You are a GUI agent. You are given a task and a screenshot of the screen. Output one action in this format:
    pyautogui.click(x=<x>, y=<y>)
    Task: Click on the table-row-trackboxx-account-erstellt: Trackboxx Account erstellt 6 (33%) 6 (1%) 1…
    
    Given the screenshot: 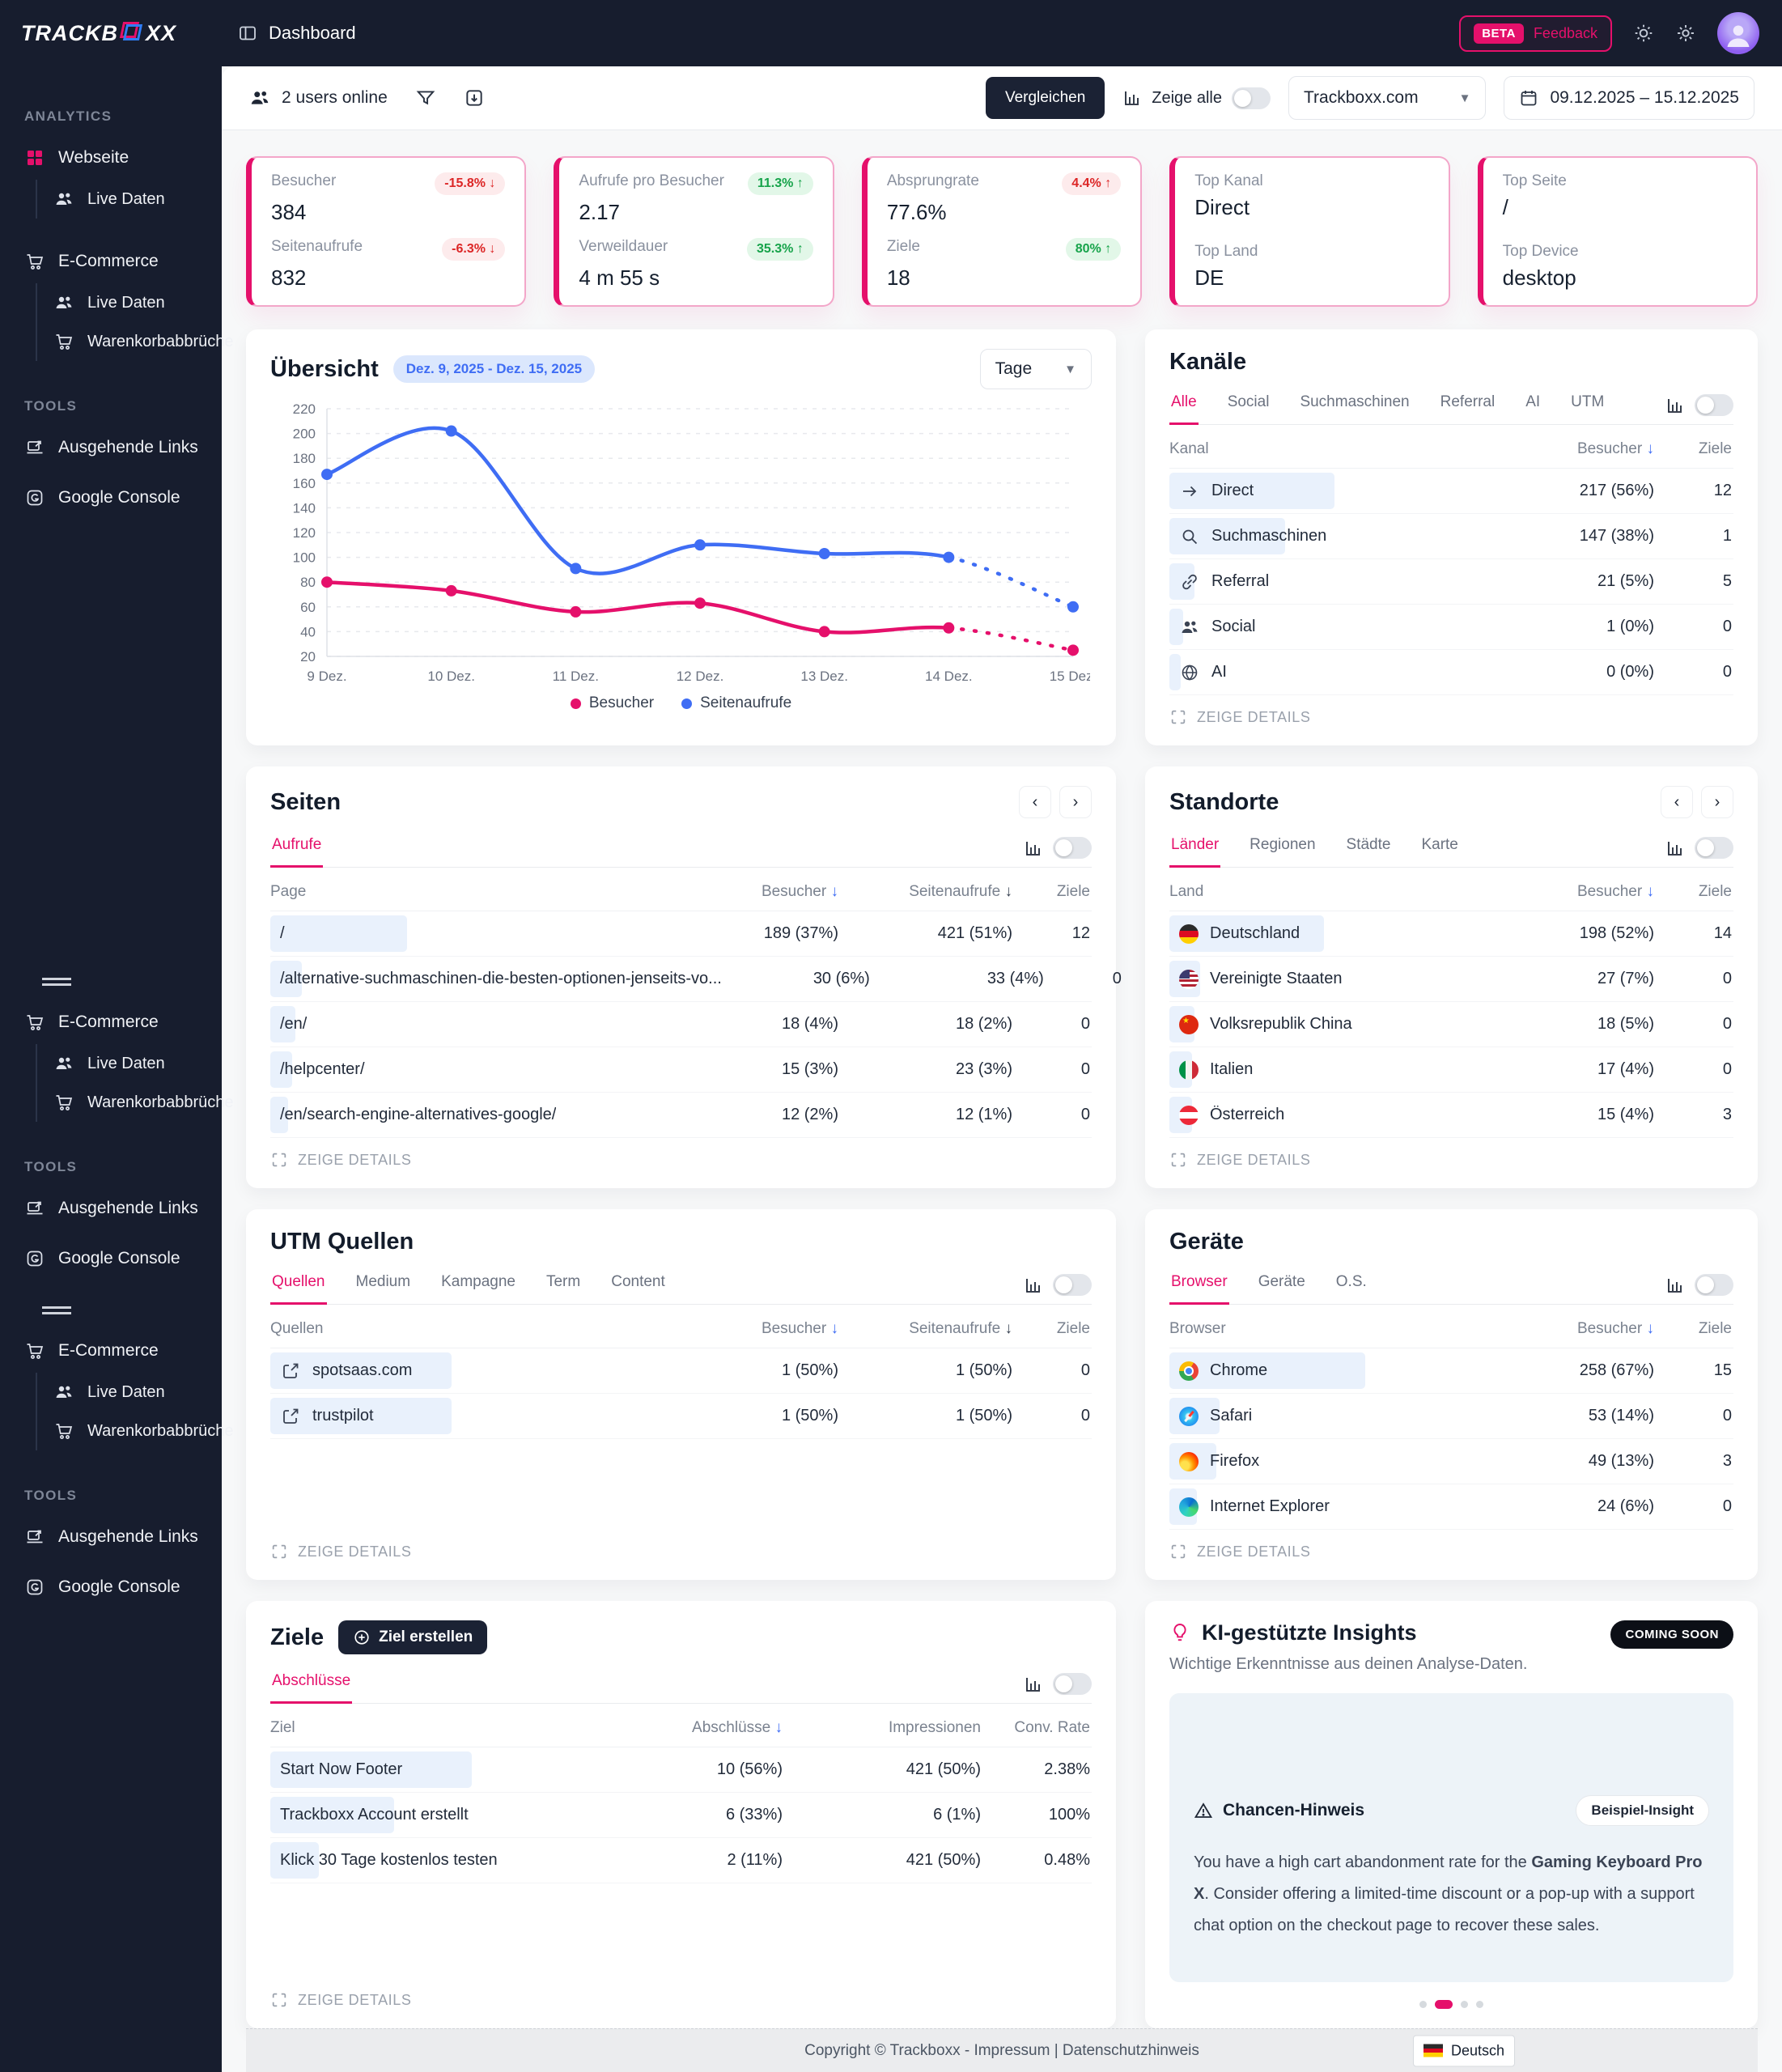 What is the action you would take?
    pyautogui.click(x=681, y=1815)
    